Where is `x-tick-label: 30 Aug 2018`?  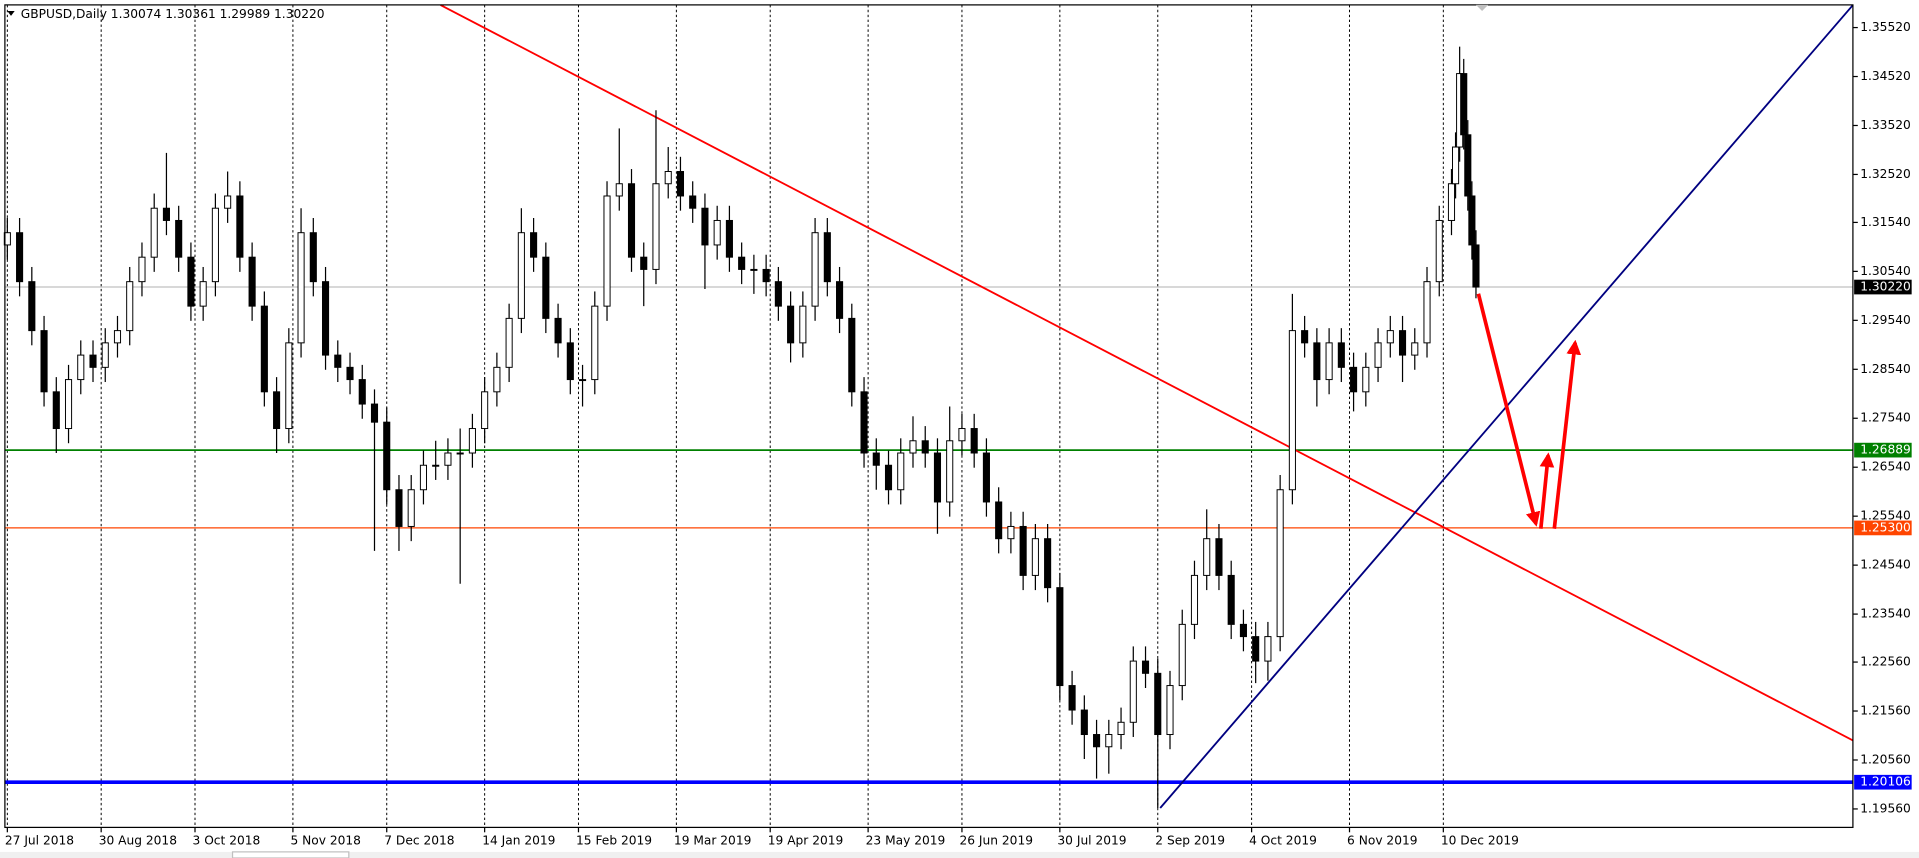
x-tick-label: 30 Aug 2018 is located at coordinates (138, 840).